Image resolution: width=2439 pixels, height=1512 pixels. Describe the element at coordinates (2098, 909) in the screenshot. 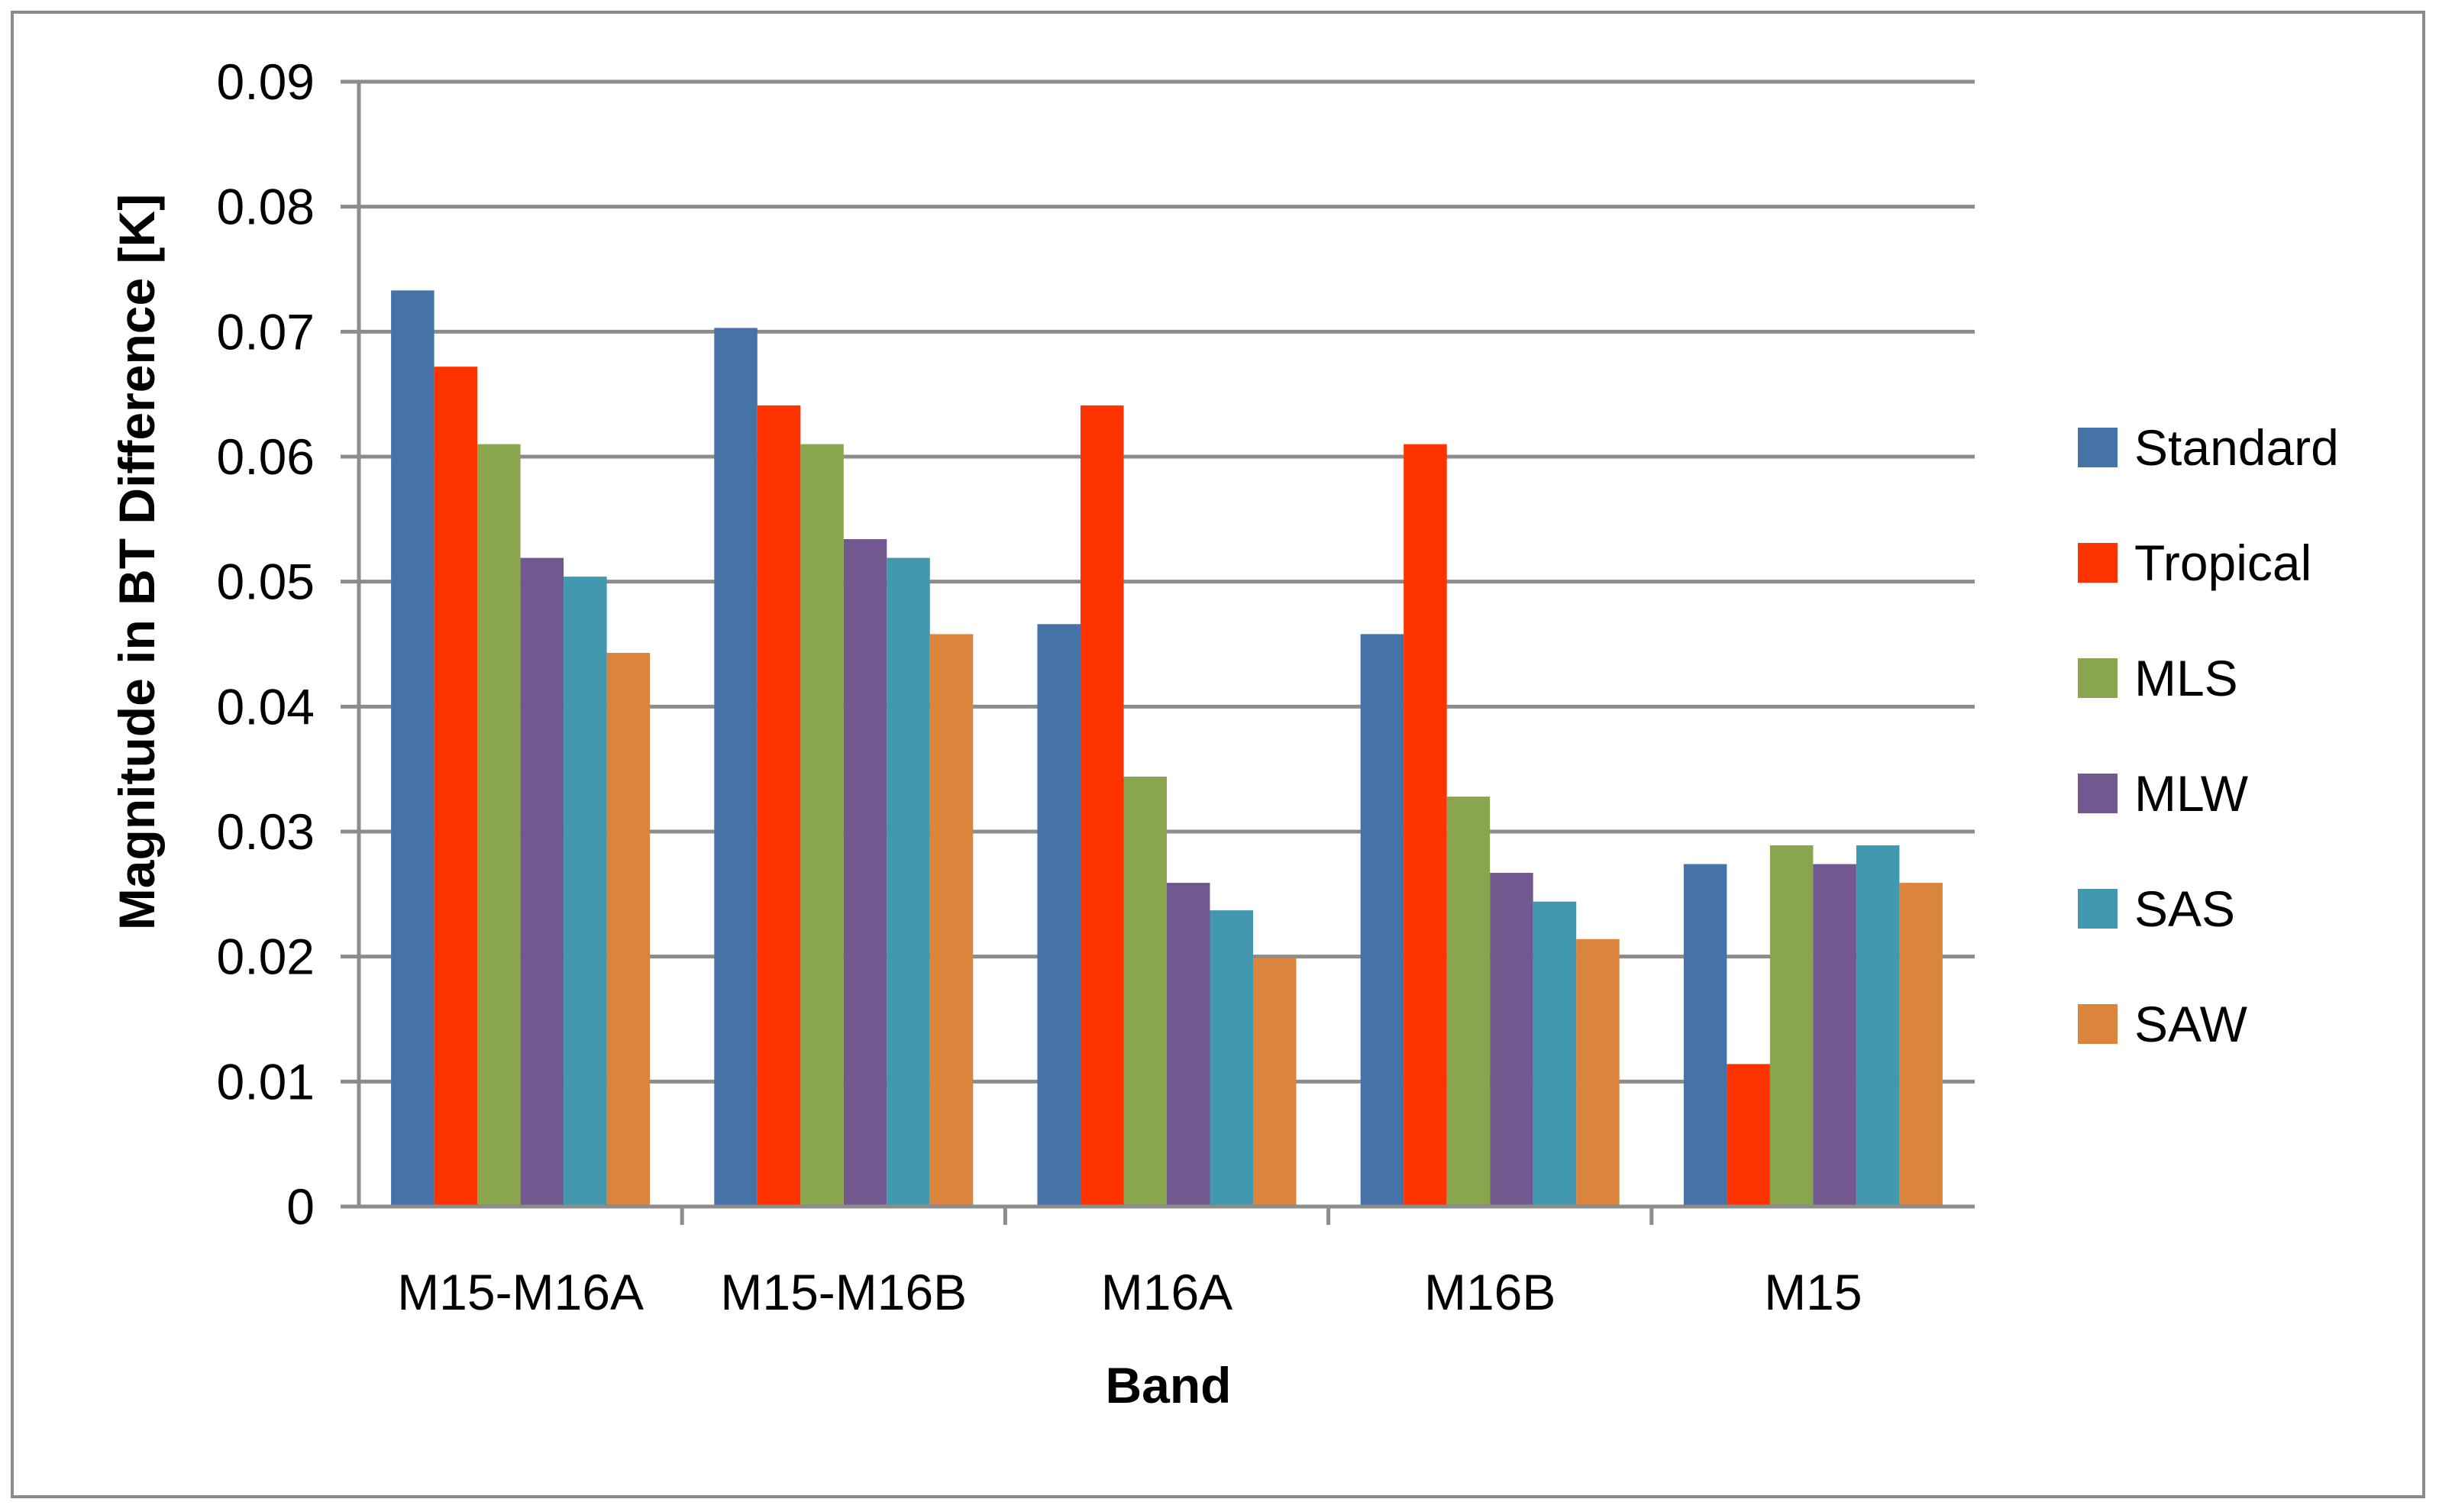

I see `legend-swatch-sas` at that location.